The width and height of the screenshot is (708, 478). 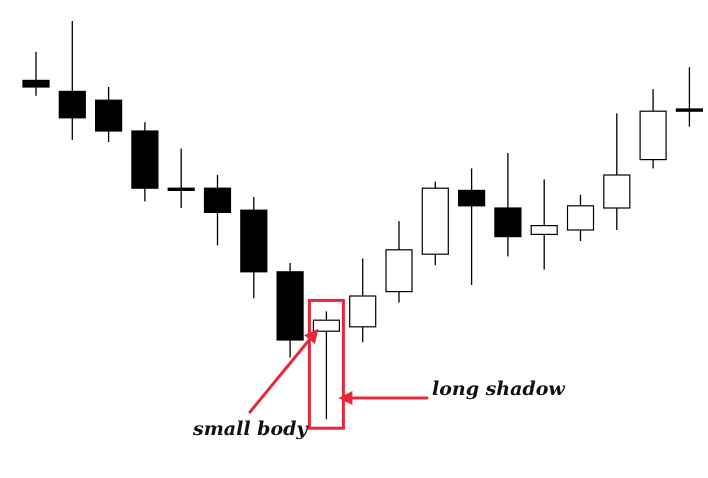 I want to click on arrow-long-shadow-head, so click(x=345, y=398).